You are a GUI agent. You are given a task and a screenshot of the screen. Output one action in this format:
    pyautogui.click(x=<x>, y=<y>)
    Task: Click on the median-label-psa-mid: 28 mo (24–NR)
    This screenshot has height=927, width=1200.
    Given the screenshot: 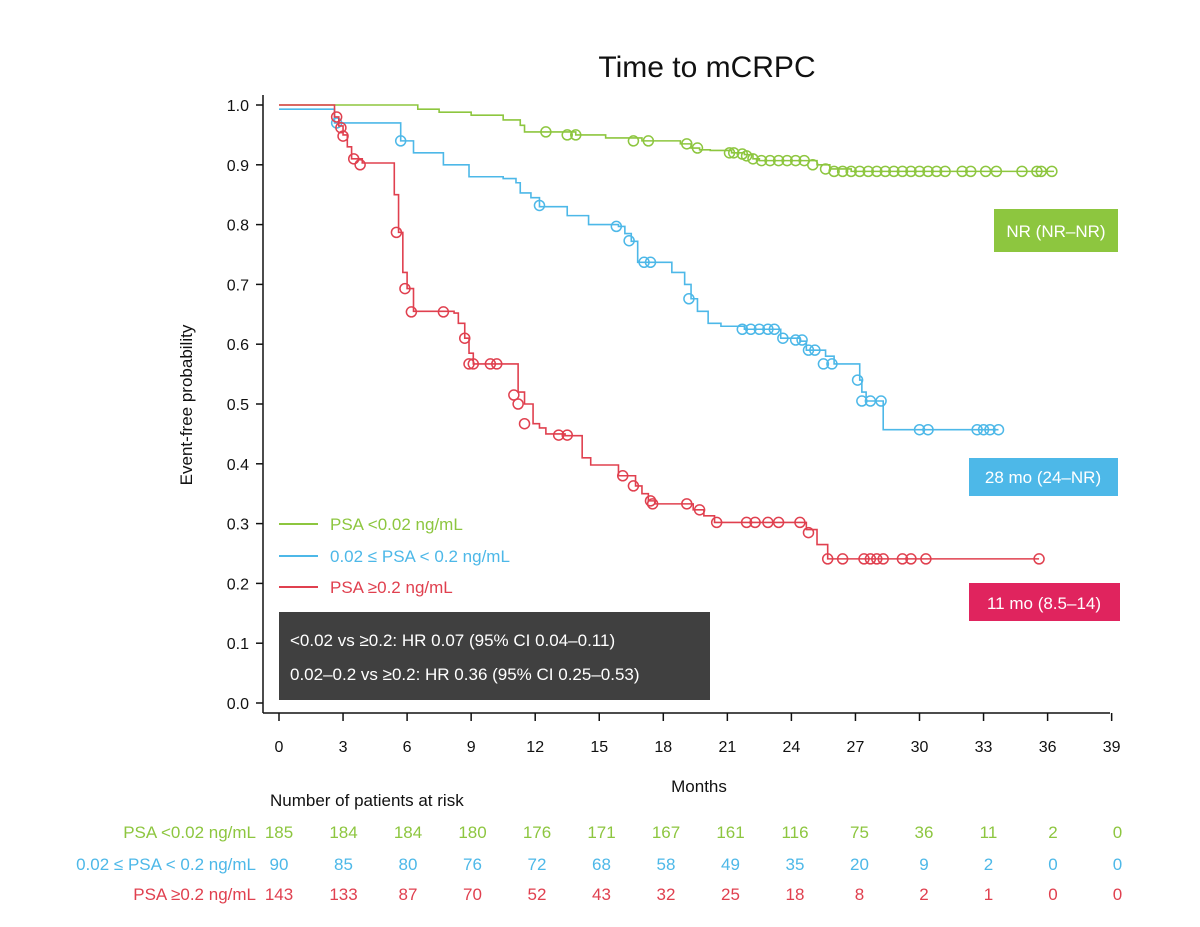 What is the action you would take?
    pyautogui.click(x=1043, y=477)
    